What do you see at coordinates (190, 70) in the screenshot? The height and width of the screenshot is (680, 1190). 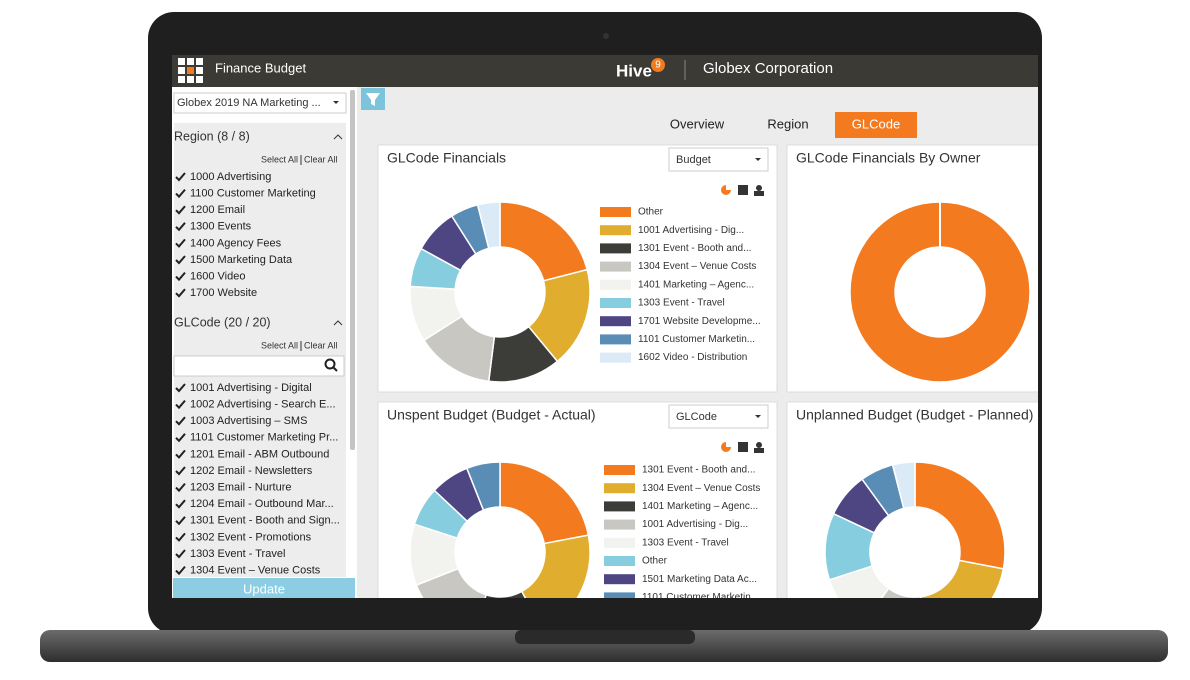 I see `app-grid-icon` at bounding box center [190, 70].